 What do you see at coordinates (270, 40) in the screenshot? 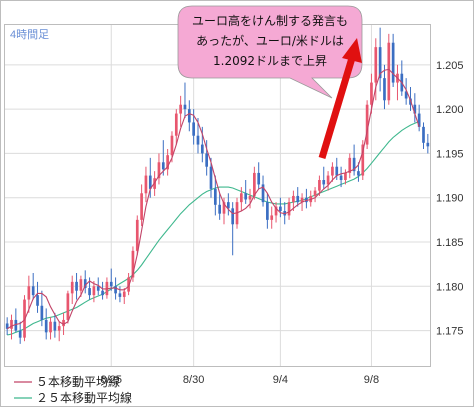
I see `annotation-line-2: あったが、ユーロ/米ドルは` at bounding box center [270, 40].